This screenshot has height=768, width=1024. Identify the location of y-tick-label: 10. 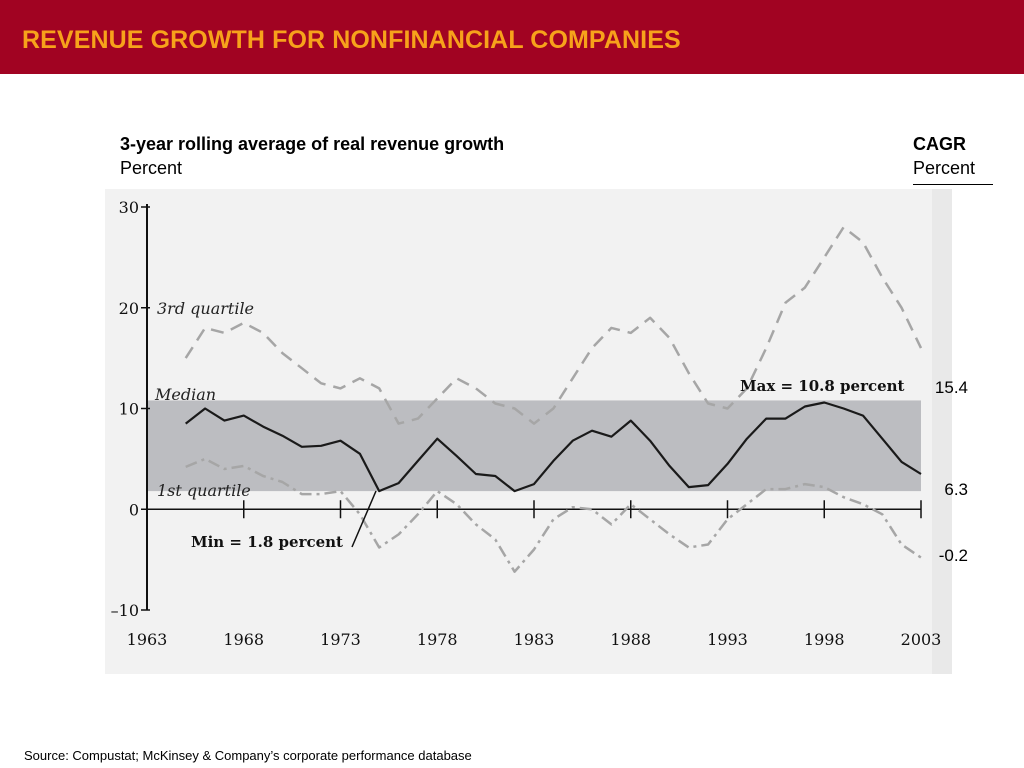
(129, 409).